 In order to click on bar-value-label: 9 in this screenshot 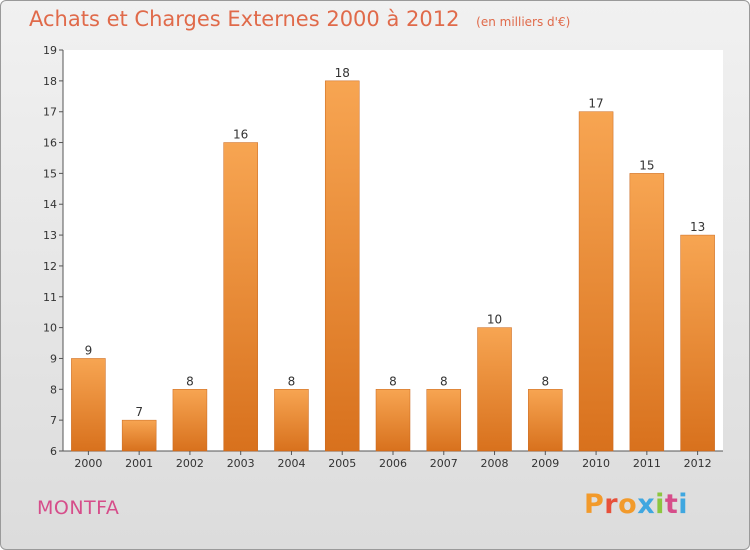, I will do `click(89, 350)`.